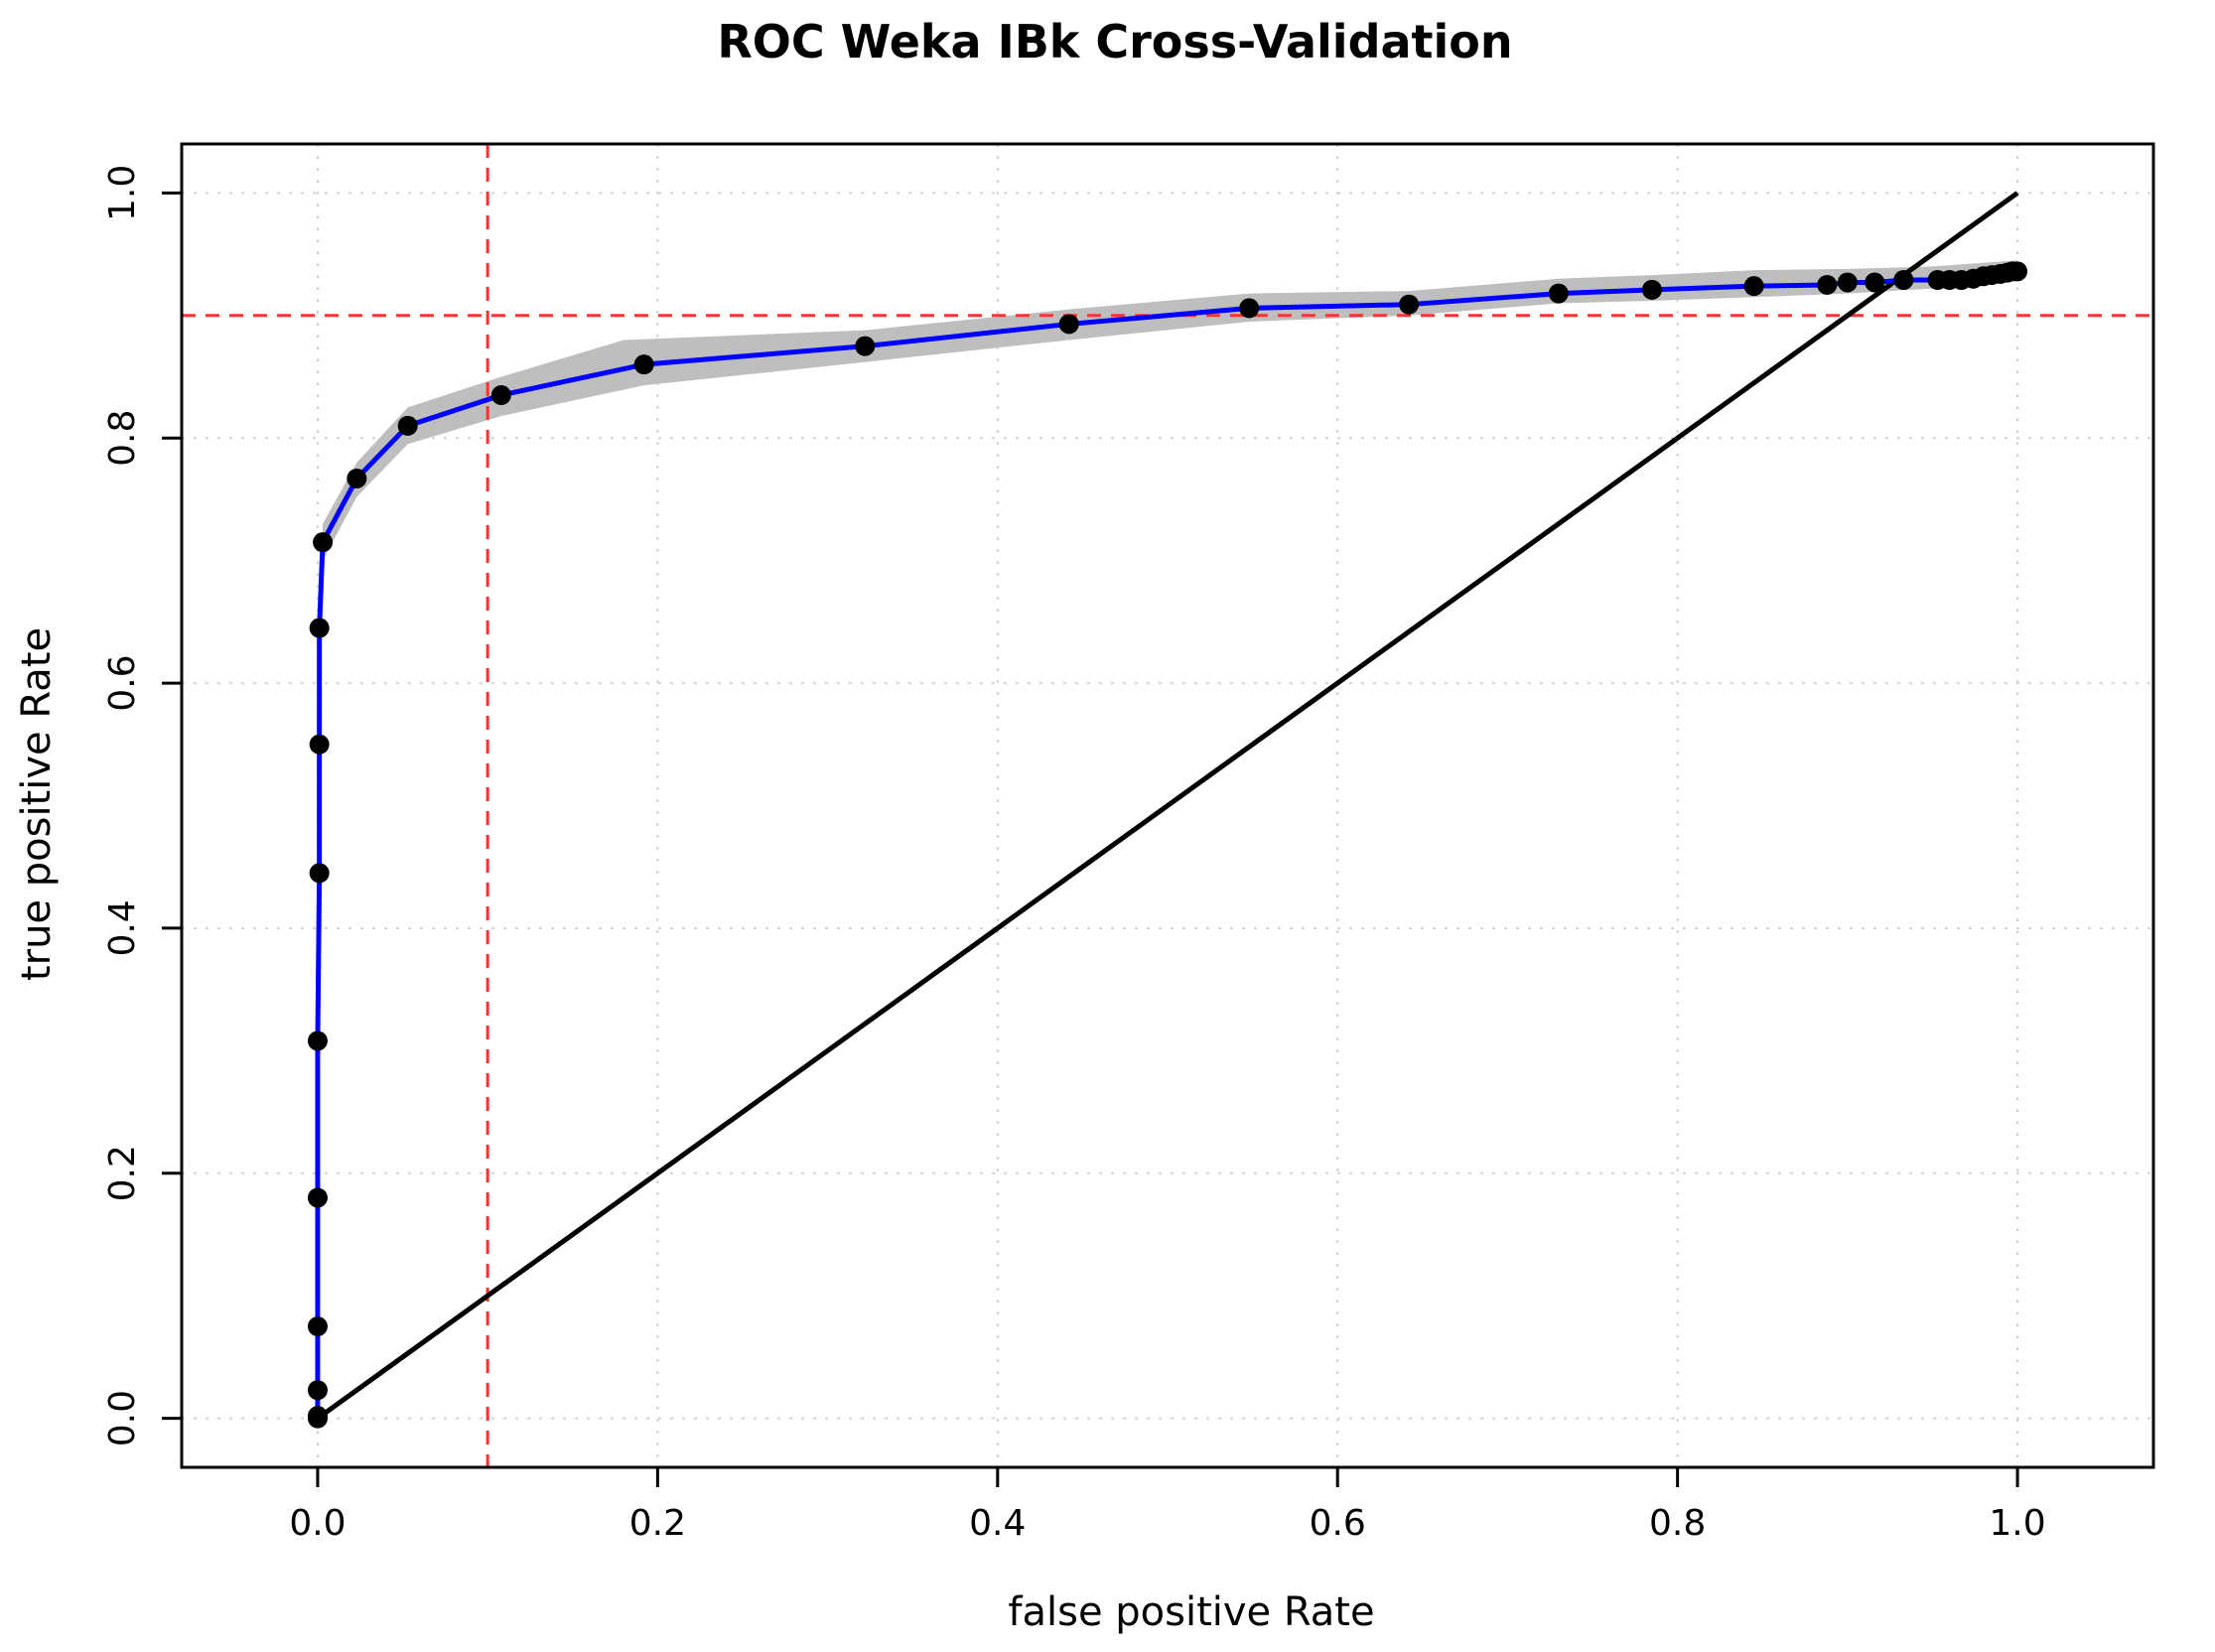 The image size is (2215, 1652). I want to click on y-tick-label-2: 0.4, so click(122, 928).